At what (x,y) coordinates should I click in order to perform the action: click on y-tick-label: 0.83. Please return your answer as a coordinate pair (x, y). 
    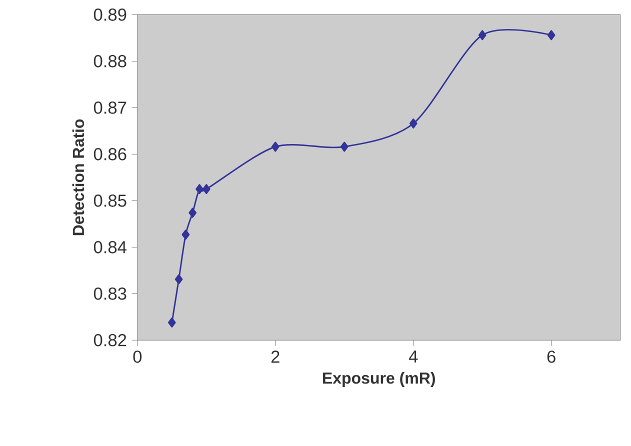
    Looking at the image, I should click on (110, 294).